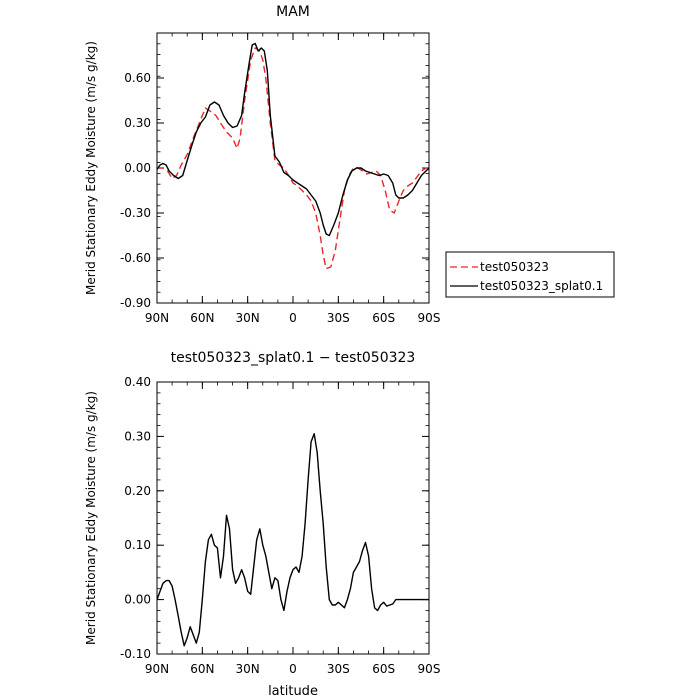 The width and height of the screenshot is (700, 700). I want to click on bottom-title: test050323_splat0.1 − test050323, so click(293, 358).